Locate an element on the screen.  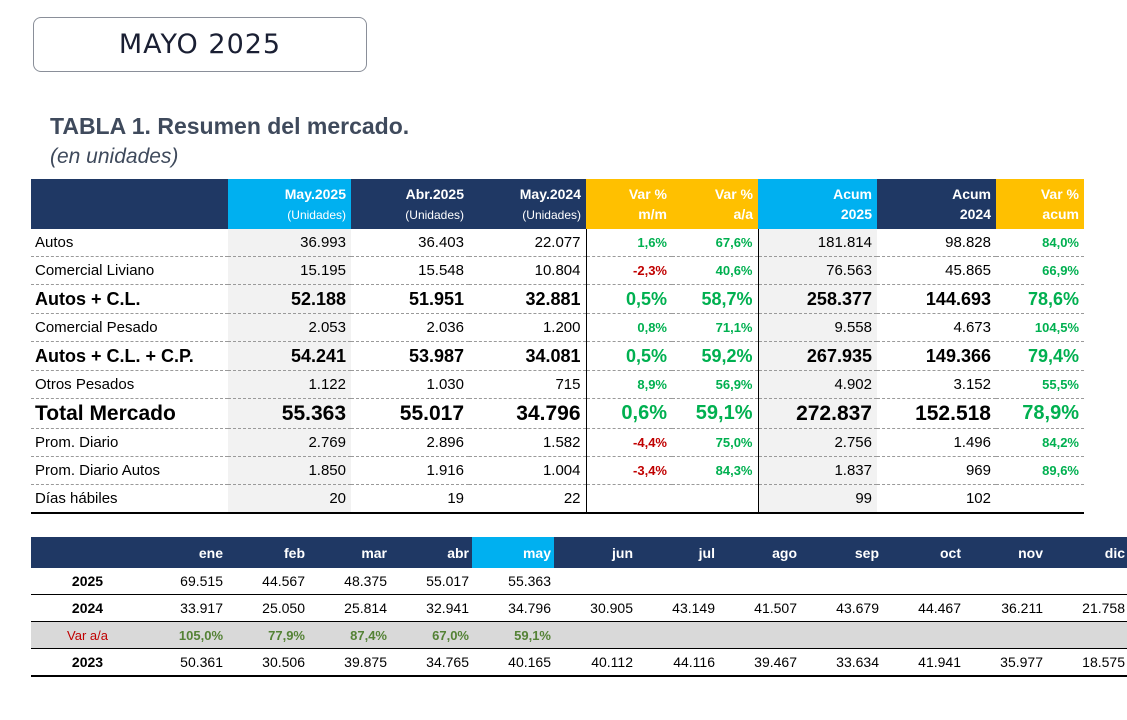
col-header-may2025: May.2025 (Unidades) is located at coordinates (289, 204).